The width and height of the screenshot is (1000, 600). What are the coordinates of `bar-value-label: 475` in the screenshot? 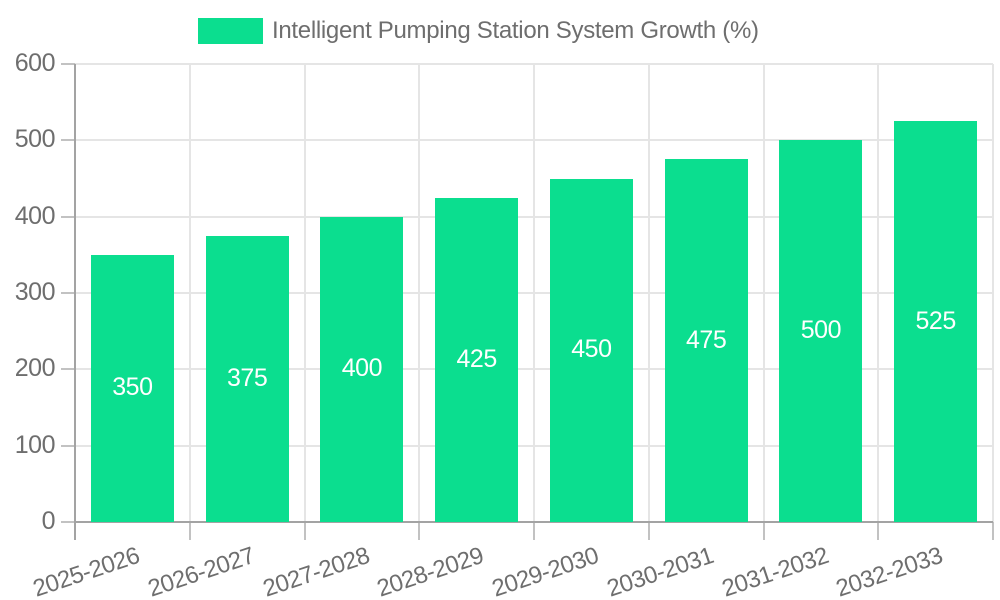 It's located at (706, 339).